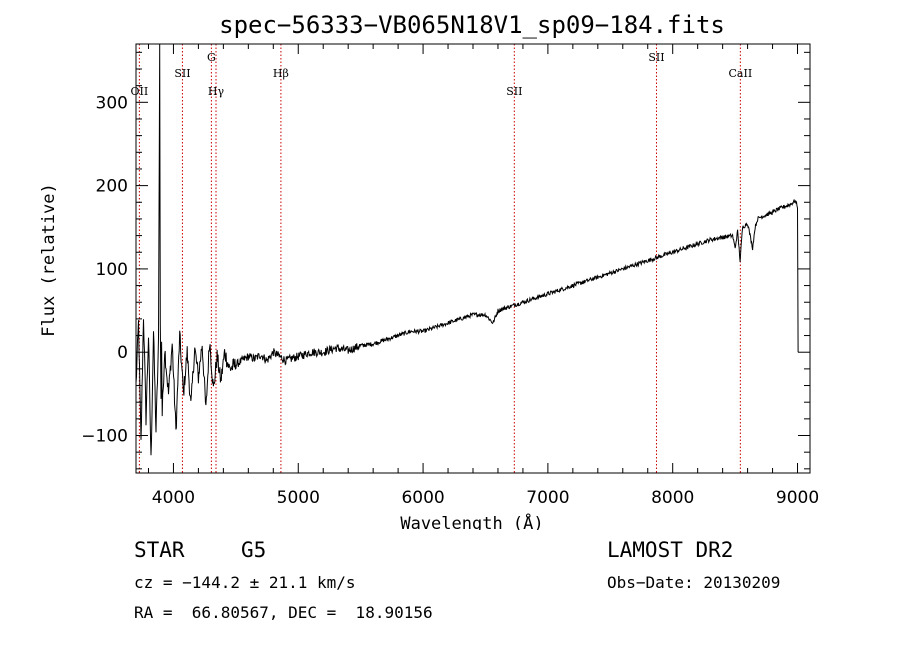  Describe the element at coordinates (422, 498) in the screenshot. I see `x-tick-label: 6000` at that location.